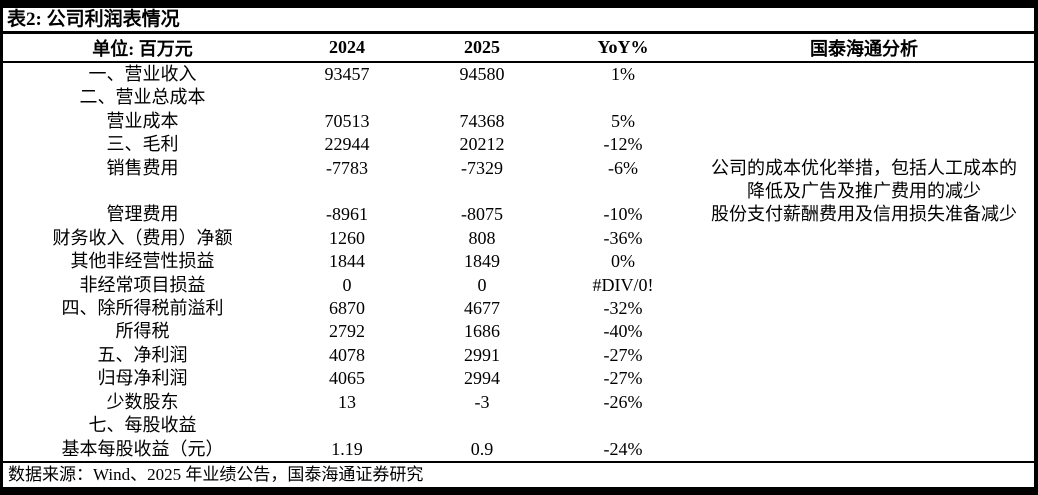 The image size is (1038, 495). Describe the element at coordinates (518, 449) in the screenshot. I see `table-row: 基本每股收益（元） 1.19 0.9 -24%` at that location.